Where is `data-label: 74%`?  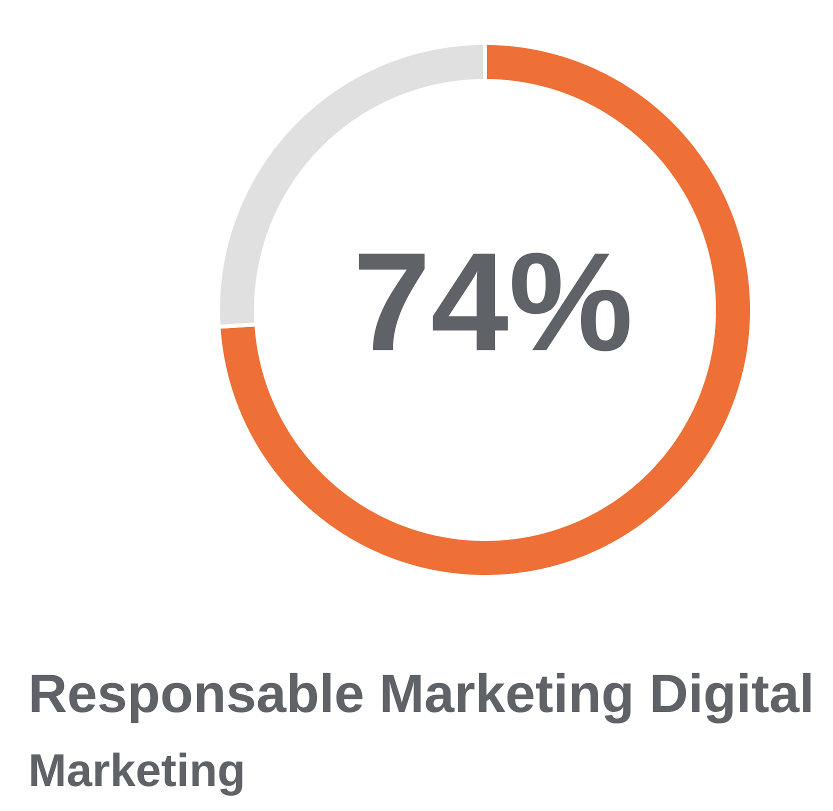 data-label: 74% is located at coordinates (494, 302).